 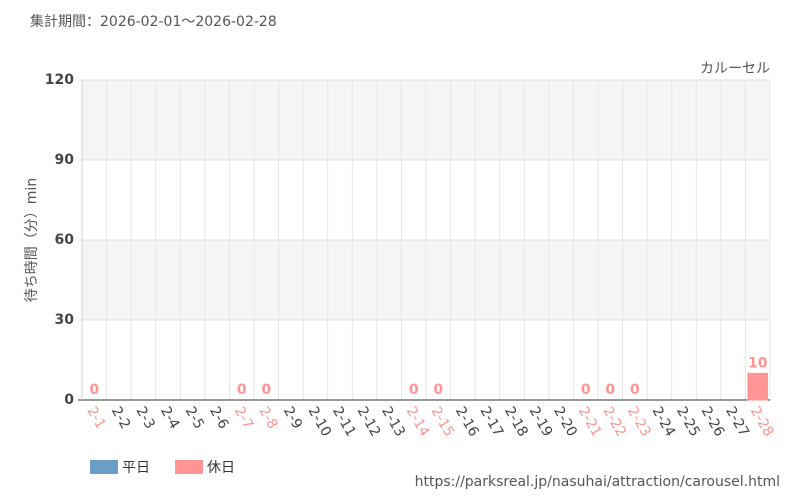 I want to click on x-tick-label: 2-17, so click(x=492, y=422).